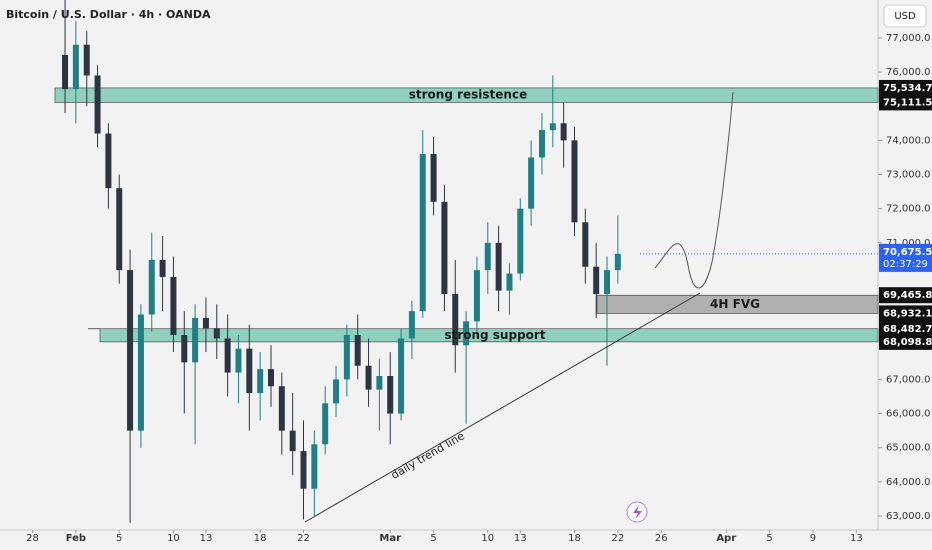  I want to click on x-tick-label: 9, so click(813, 538).